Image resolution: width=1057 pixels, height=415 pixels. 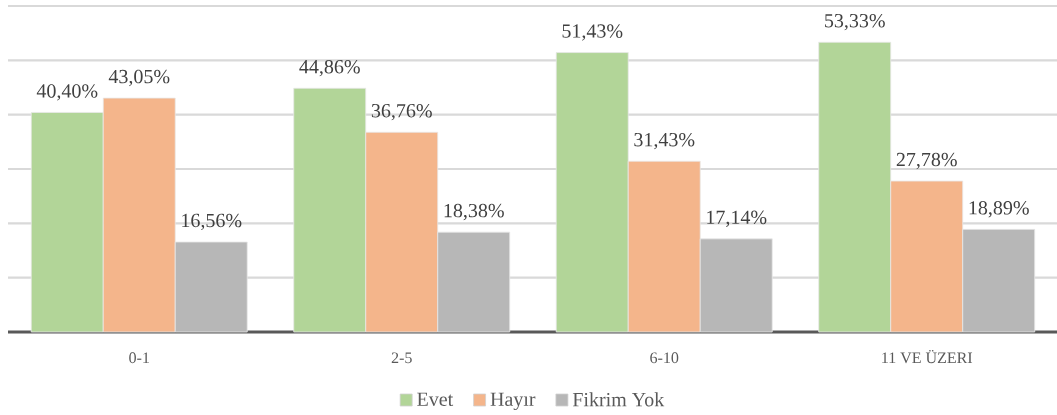 I want to click on data-label: 18,38%, so click(x=474, y=212).